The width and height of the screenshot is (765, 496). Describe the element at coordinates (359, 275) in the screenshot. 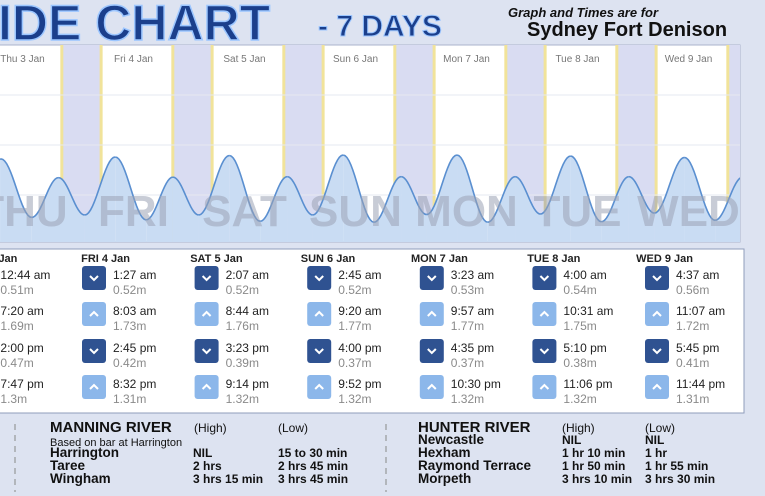

I see `tide-time: 2:45 am` at that location.